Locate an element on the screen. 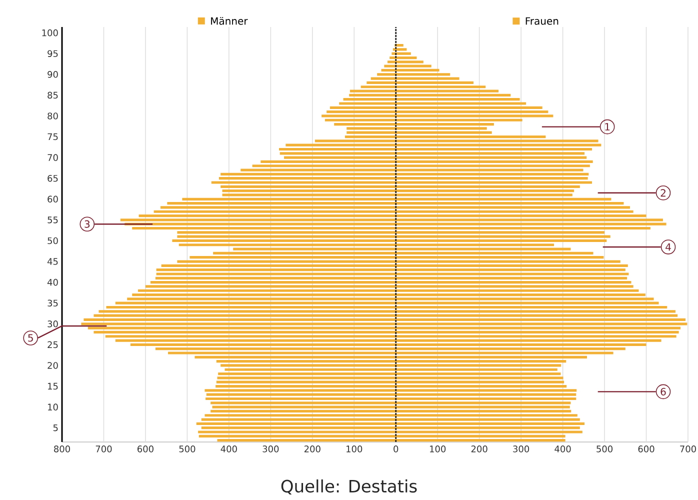 The image size is (698, 500). y-tick-label: 25 is located at coordinates (53, 344).